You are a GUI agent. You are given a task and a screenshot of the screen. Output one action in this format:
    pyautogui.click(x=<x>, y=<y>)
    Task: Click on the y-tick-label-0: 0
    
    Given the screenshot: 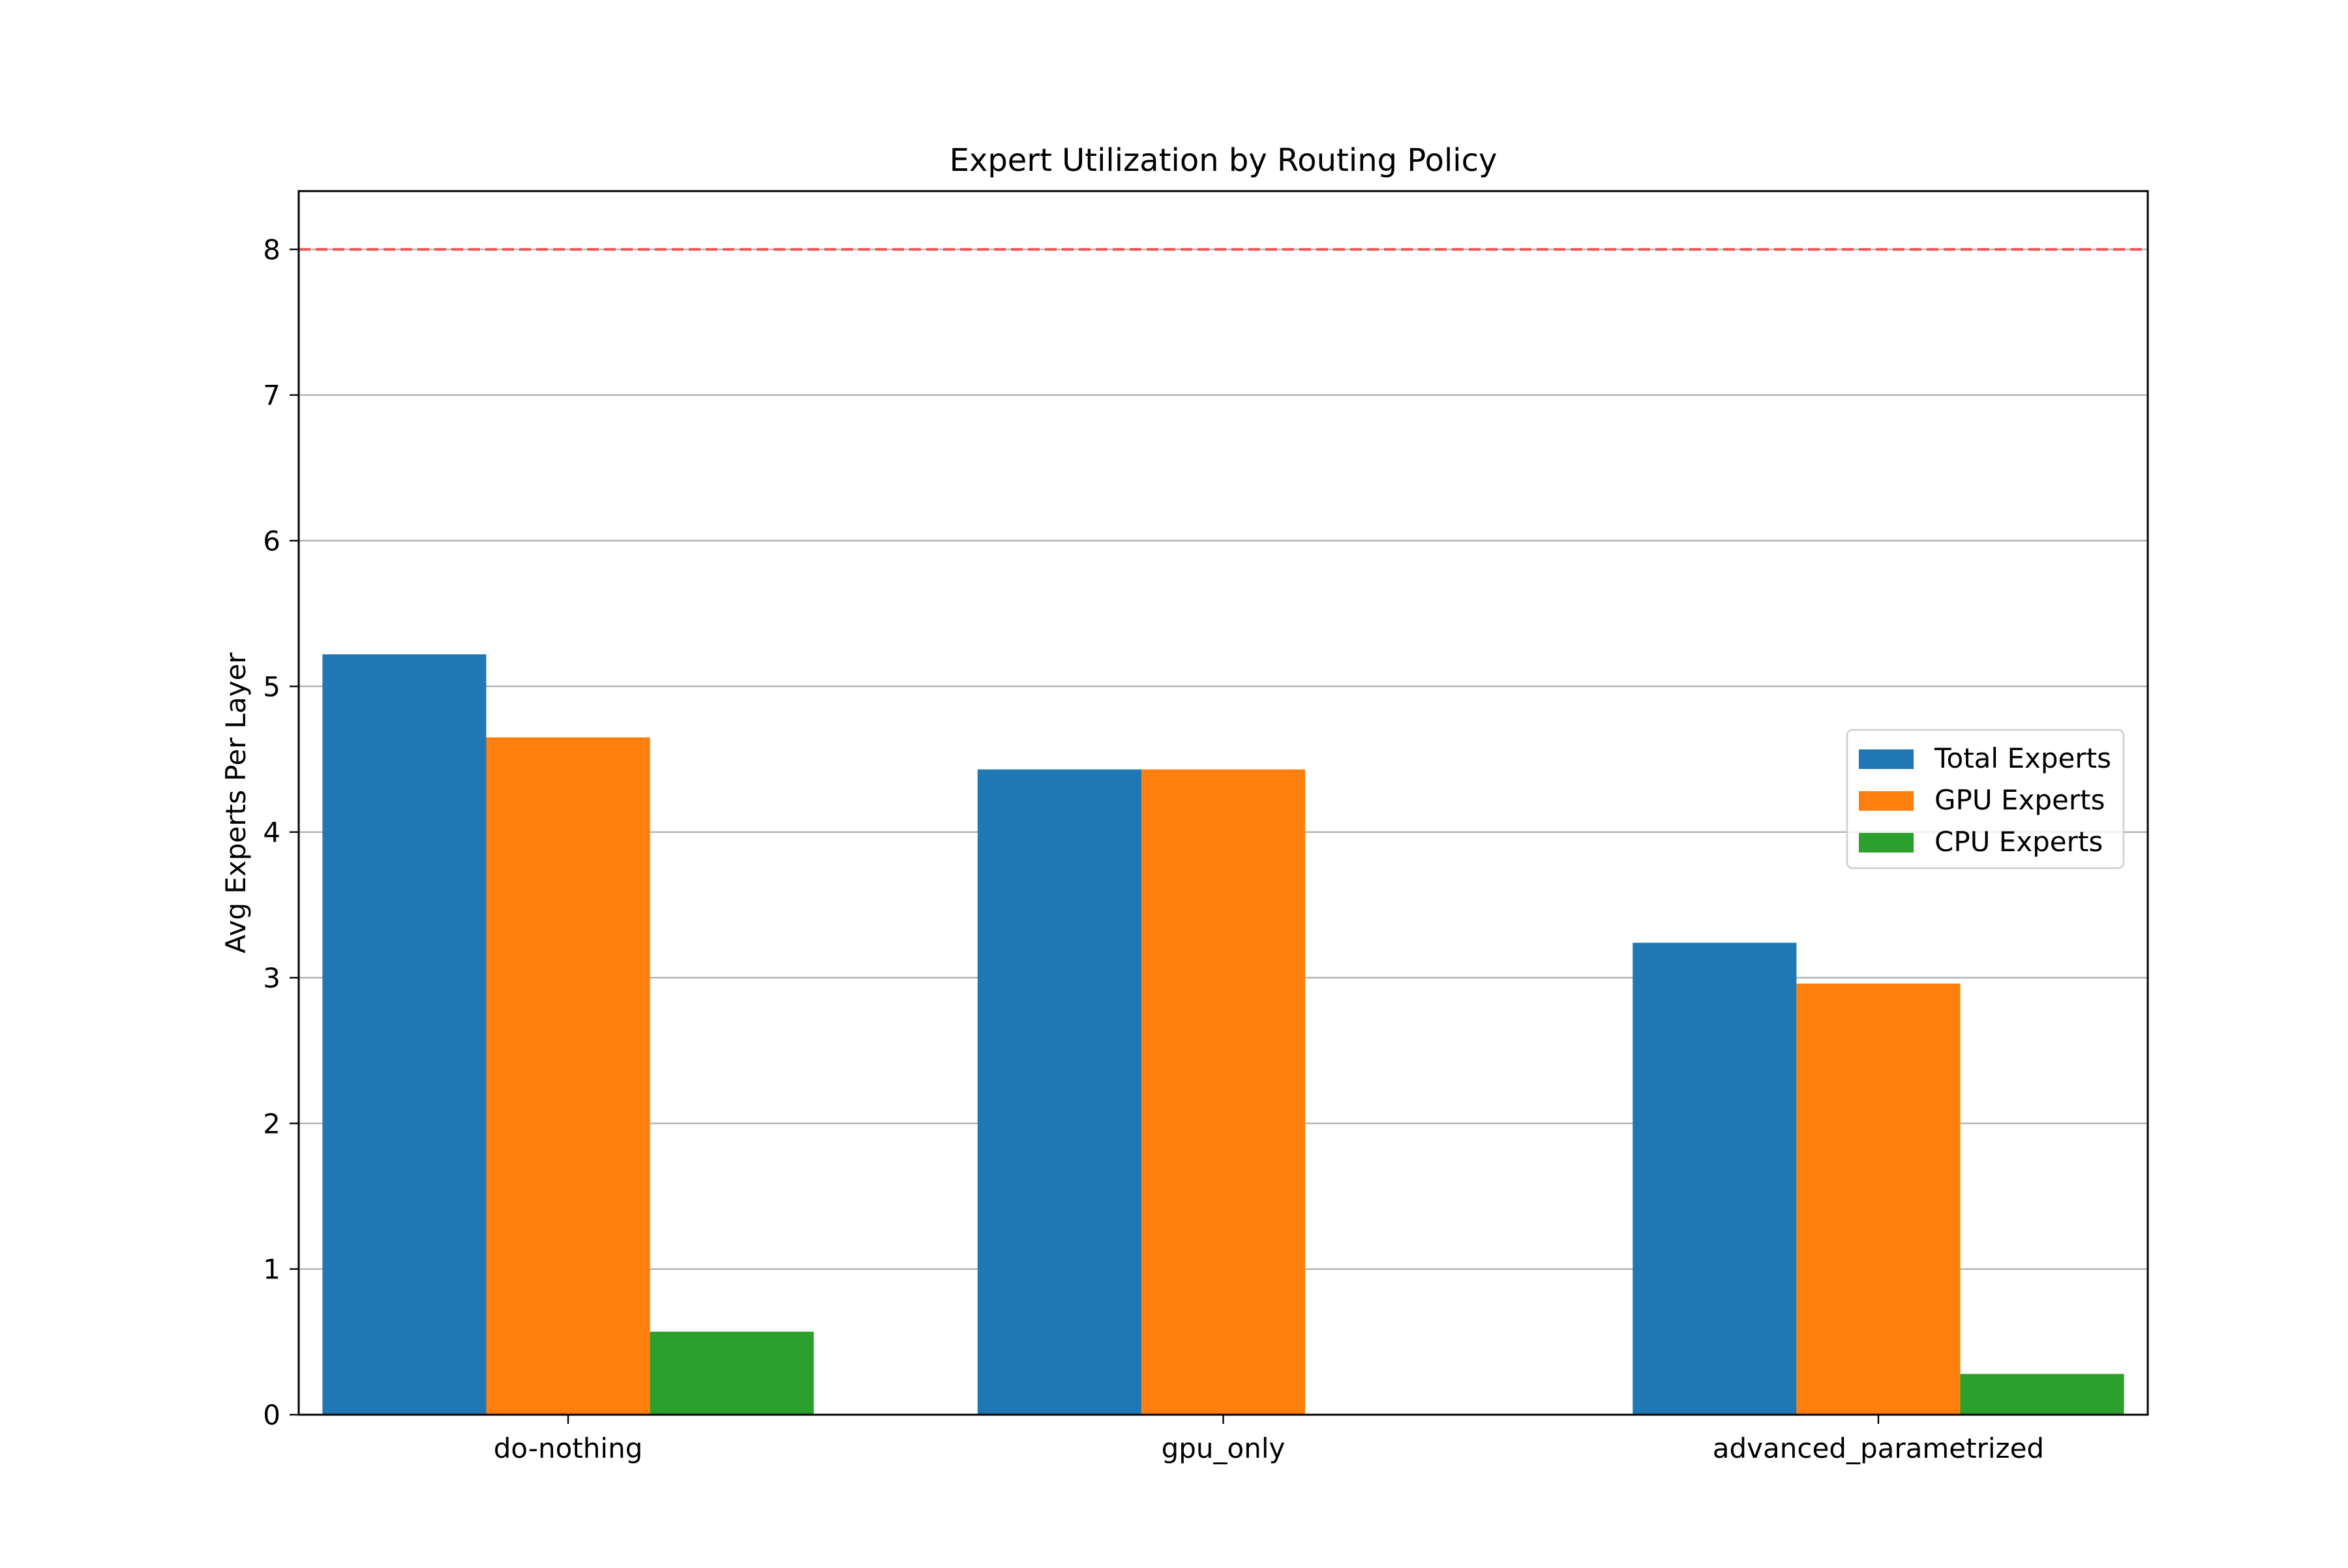 What is the action you would take?
    pyautogui.click(x=271, y=1415)
    